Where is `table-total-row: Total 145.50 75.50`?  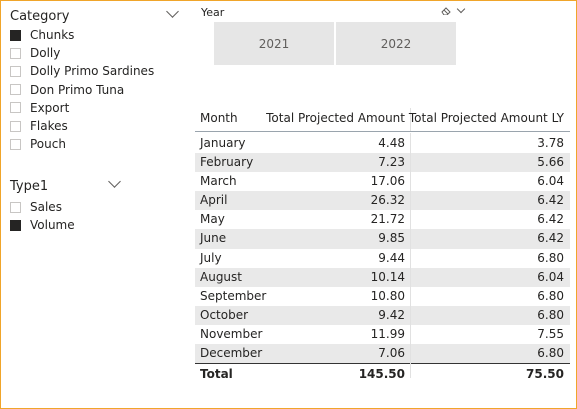 table-total-row: Total 145.50 75.50 is located at coordinates (382, 374).